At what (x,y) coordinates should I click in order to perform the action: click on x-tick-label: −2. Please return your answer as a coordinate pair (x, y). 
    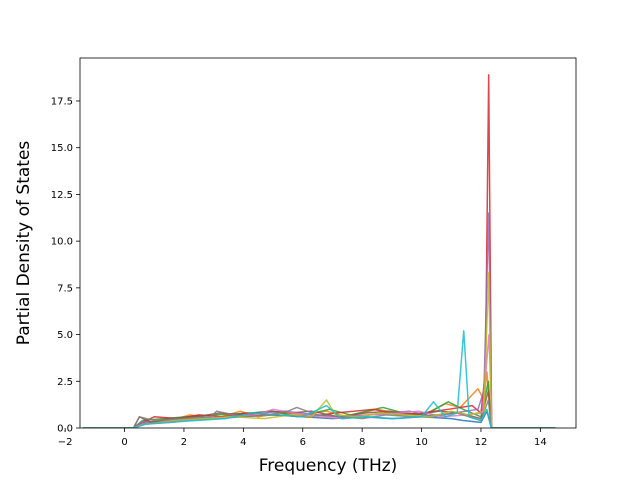
    Looking at the image, I should click on (65, 442).